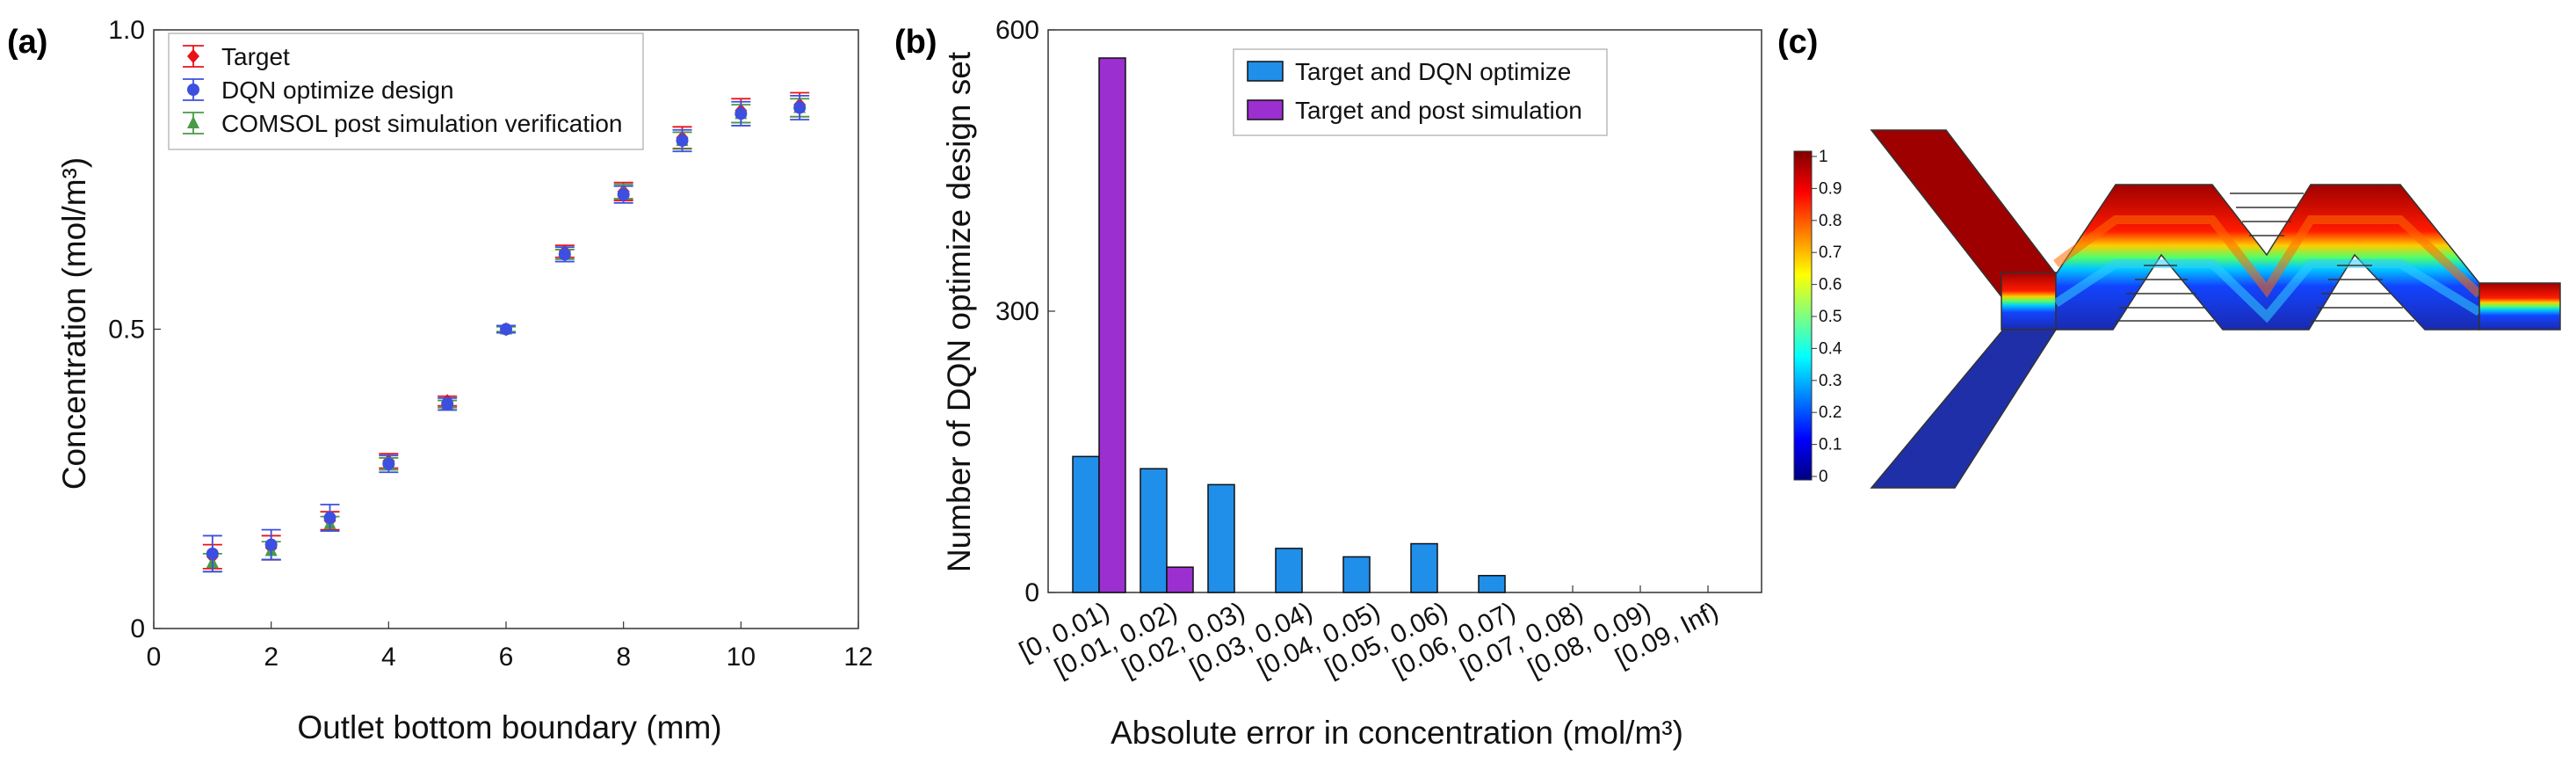 This screenshot has width=2576, height=763. I want to click on panel-a-data, so click(506, 332).